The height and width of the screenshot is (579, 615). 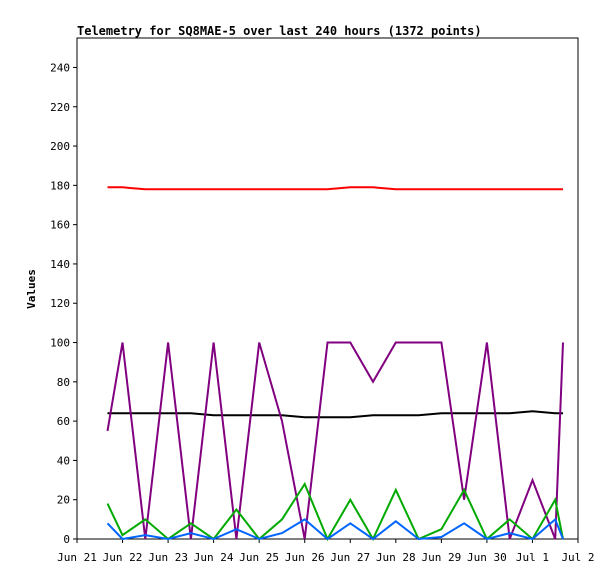 What do you see at coordinates (63, 500) in the screenshot?
I see `y-tick-label: 20` at bounding box center [63, 500].